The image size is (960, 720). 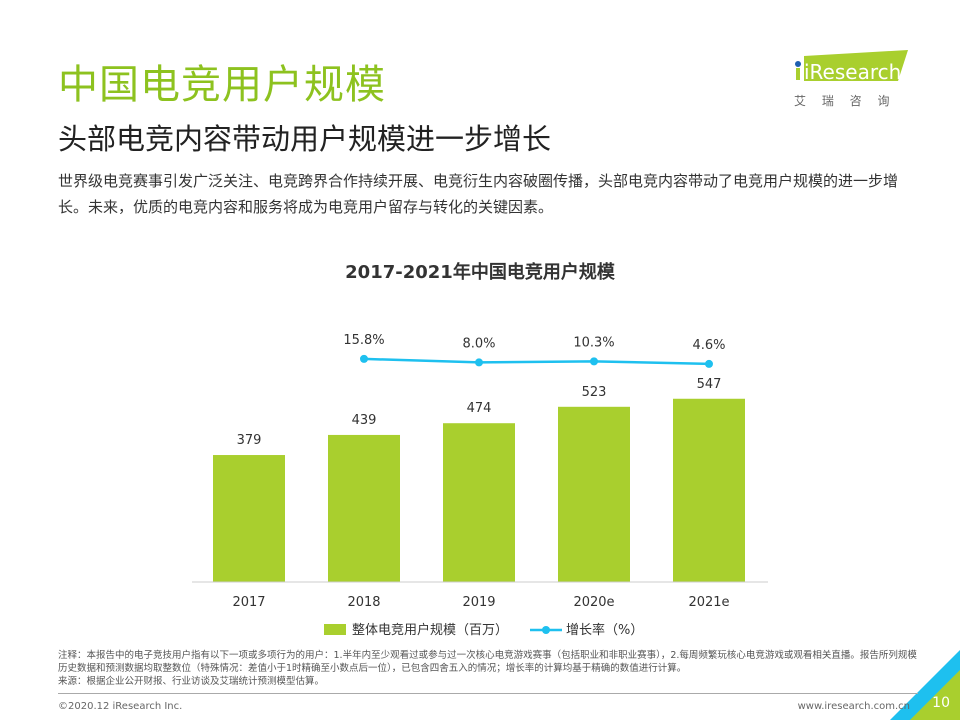 I want to click on x-tick-label: 2017, so click(x=248, y=602).